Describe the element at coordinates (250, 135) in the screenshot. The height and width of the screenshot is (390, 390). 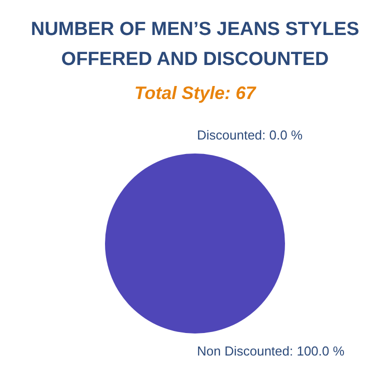
I see `category-label: Discounted: 0.0 %` at that location.